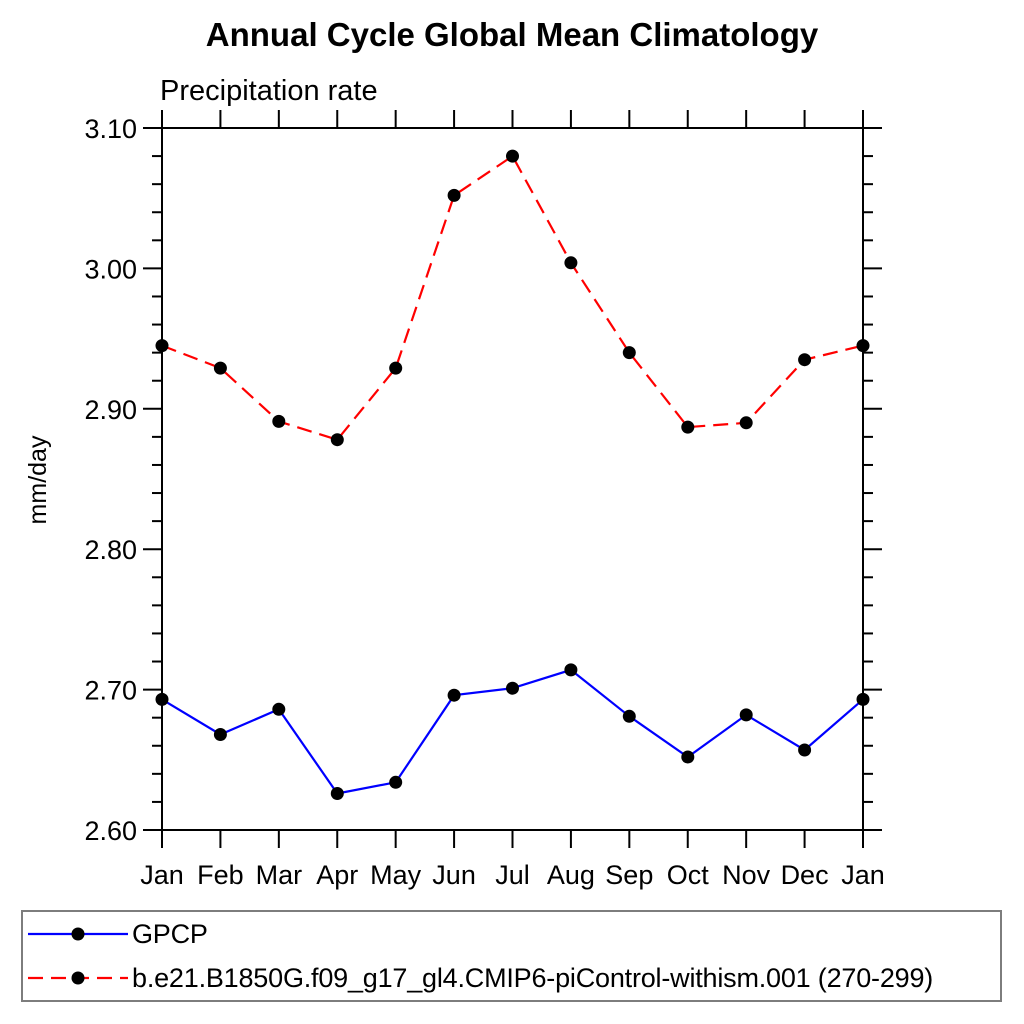 This screenshot has width=1024, height=1024. What do you see at coordinates (110, 831) in the screenshot?
I see `y-axis-tick-label: 2.60` at bounding box center [110, 831].